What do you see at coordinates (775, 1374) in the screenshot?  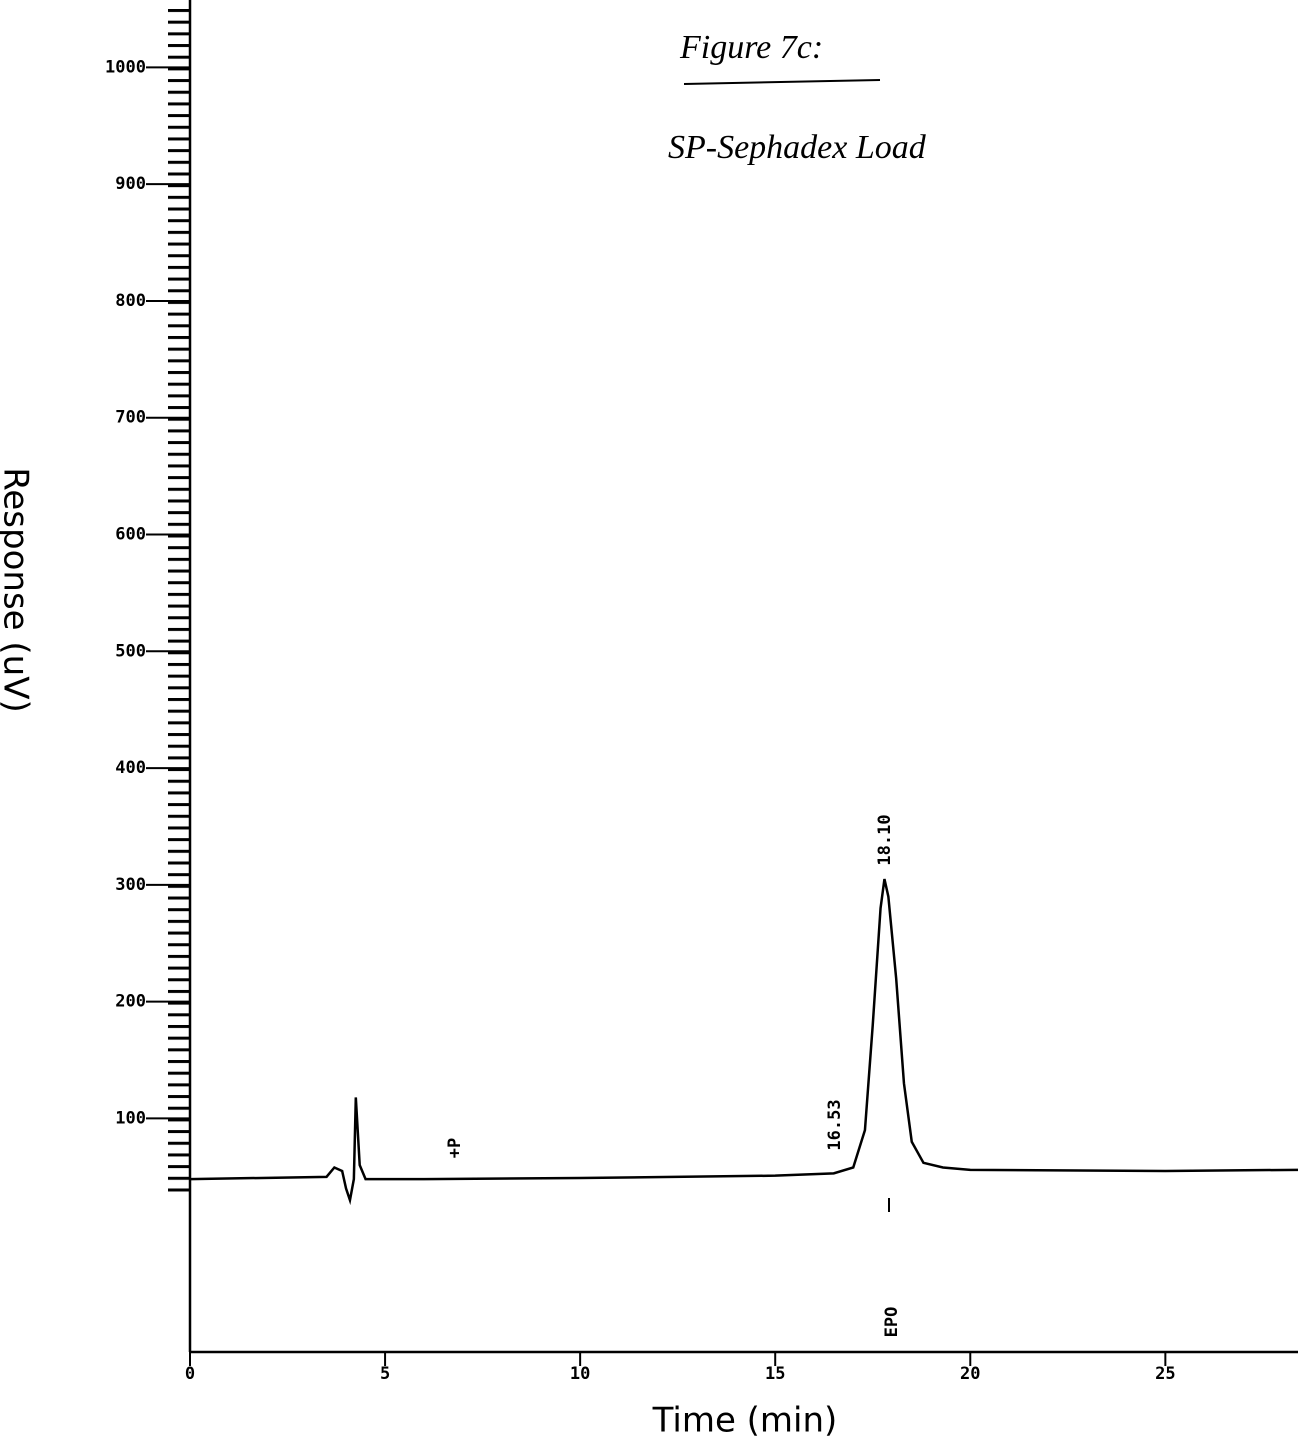 I see `x-tick-label: 15` at bounding box center [775, 1374].